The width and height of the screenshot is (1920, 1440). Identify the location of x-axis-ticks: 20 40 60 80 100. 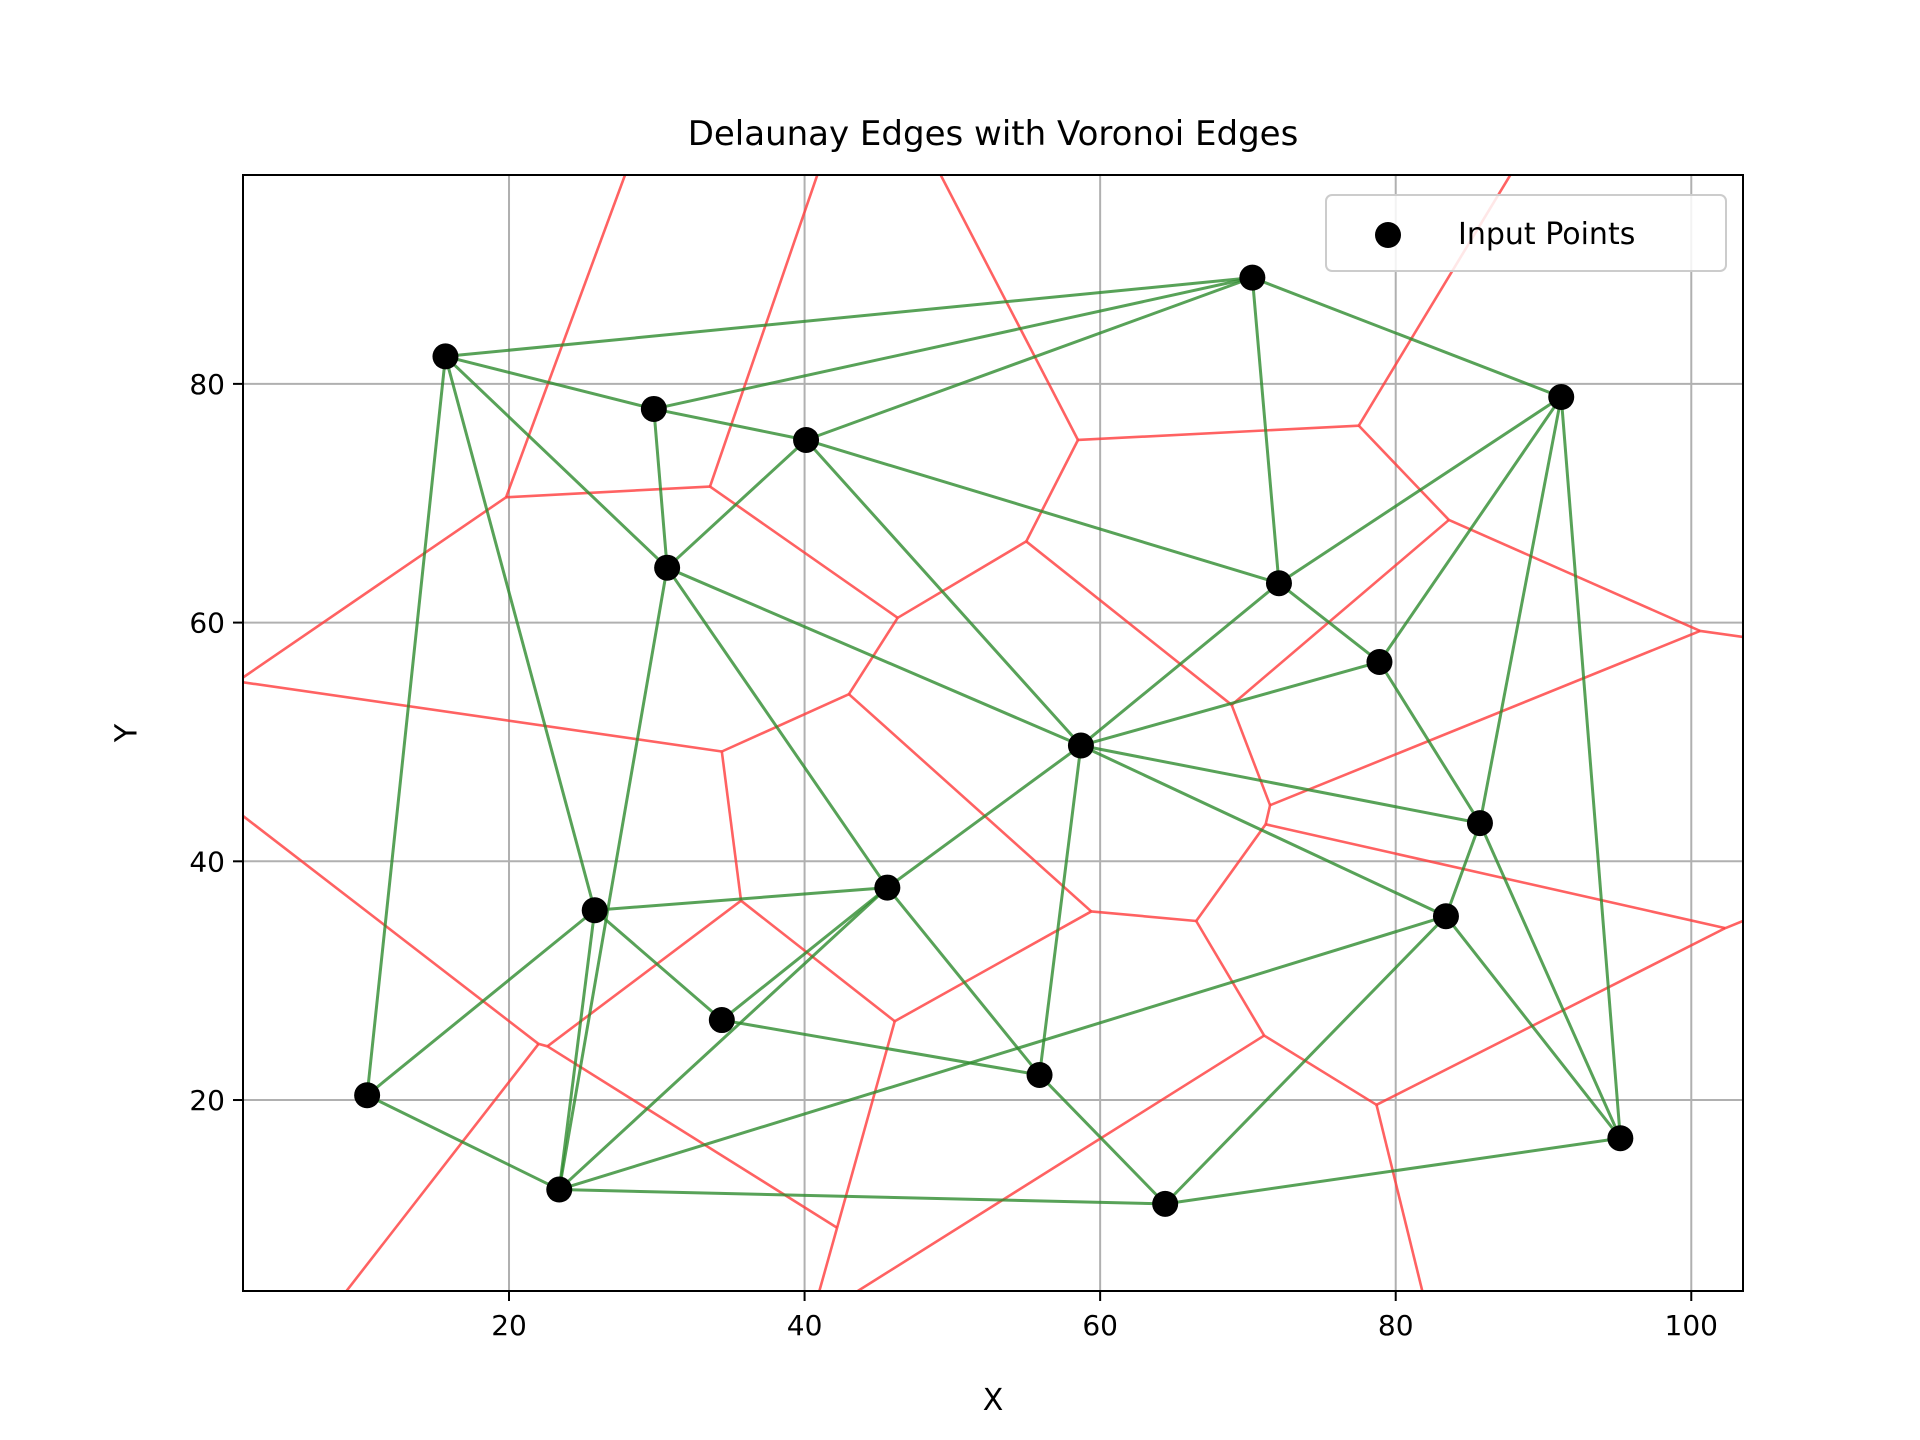
(1104, 1316).